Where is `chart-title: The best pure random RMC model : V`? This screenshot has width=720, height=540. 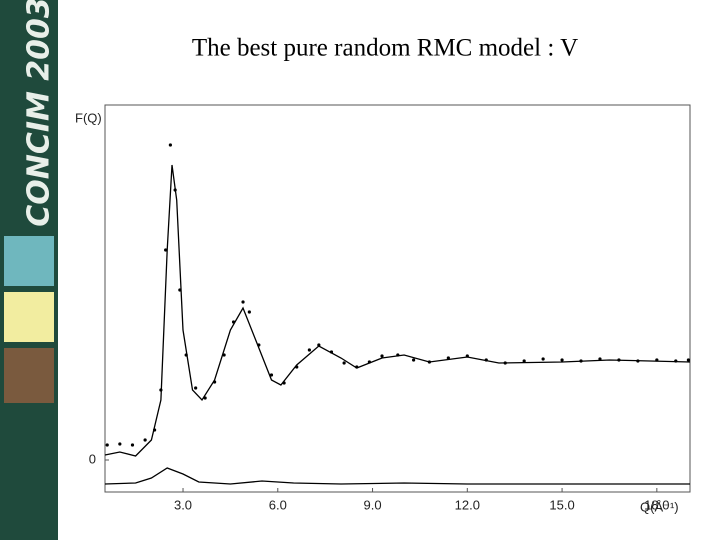
chart-title: The best pure random RMC model : V is located at coordinates (385, 48).